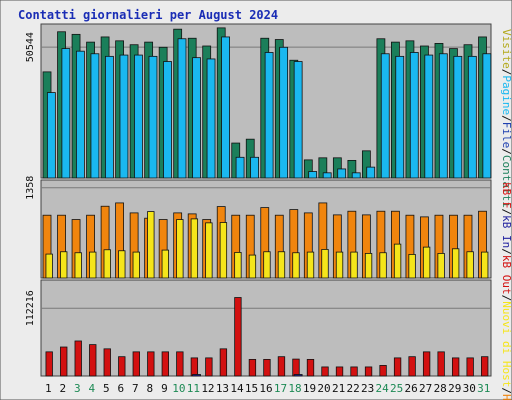  Describe the element at coordinates (440, 388) in the screenshot. I see `x-tick-label: 28` at that location.